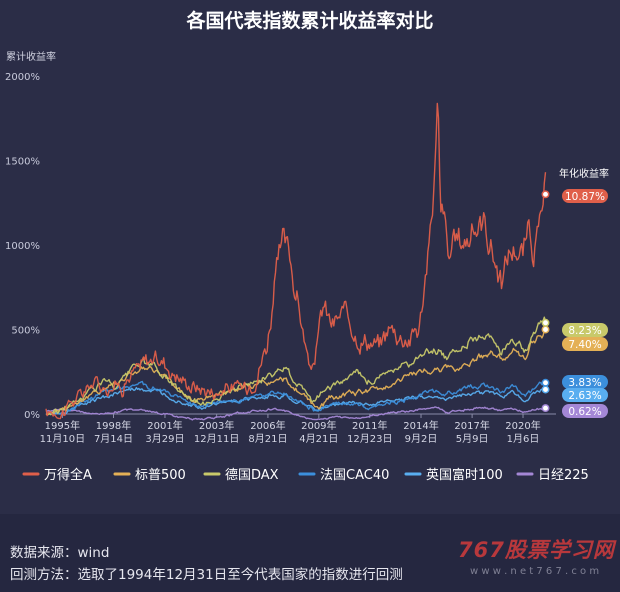 Image resolution: width=620 pixels, height=592 pixels. What do you see at coordinates (420, 425) in the screenshot?
I see `x-tick-label-year: 2014年` at bounding box center [420, 425].